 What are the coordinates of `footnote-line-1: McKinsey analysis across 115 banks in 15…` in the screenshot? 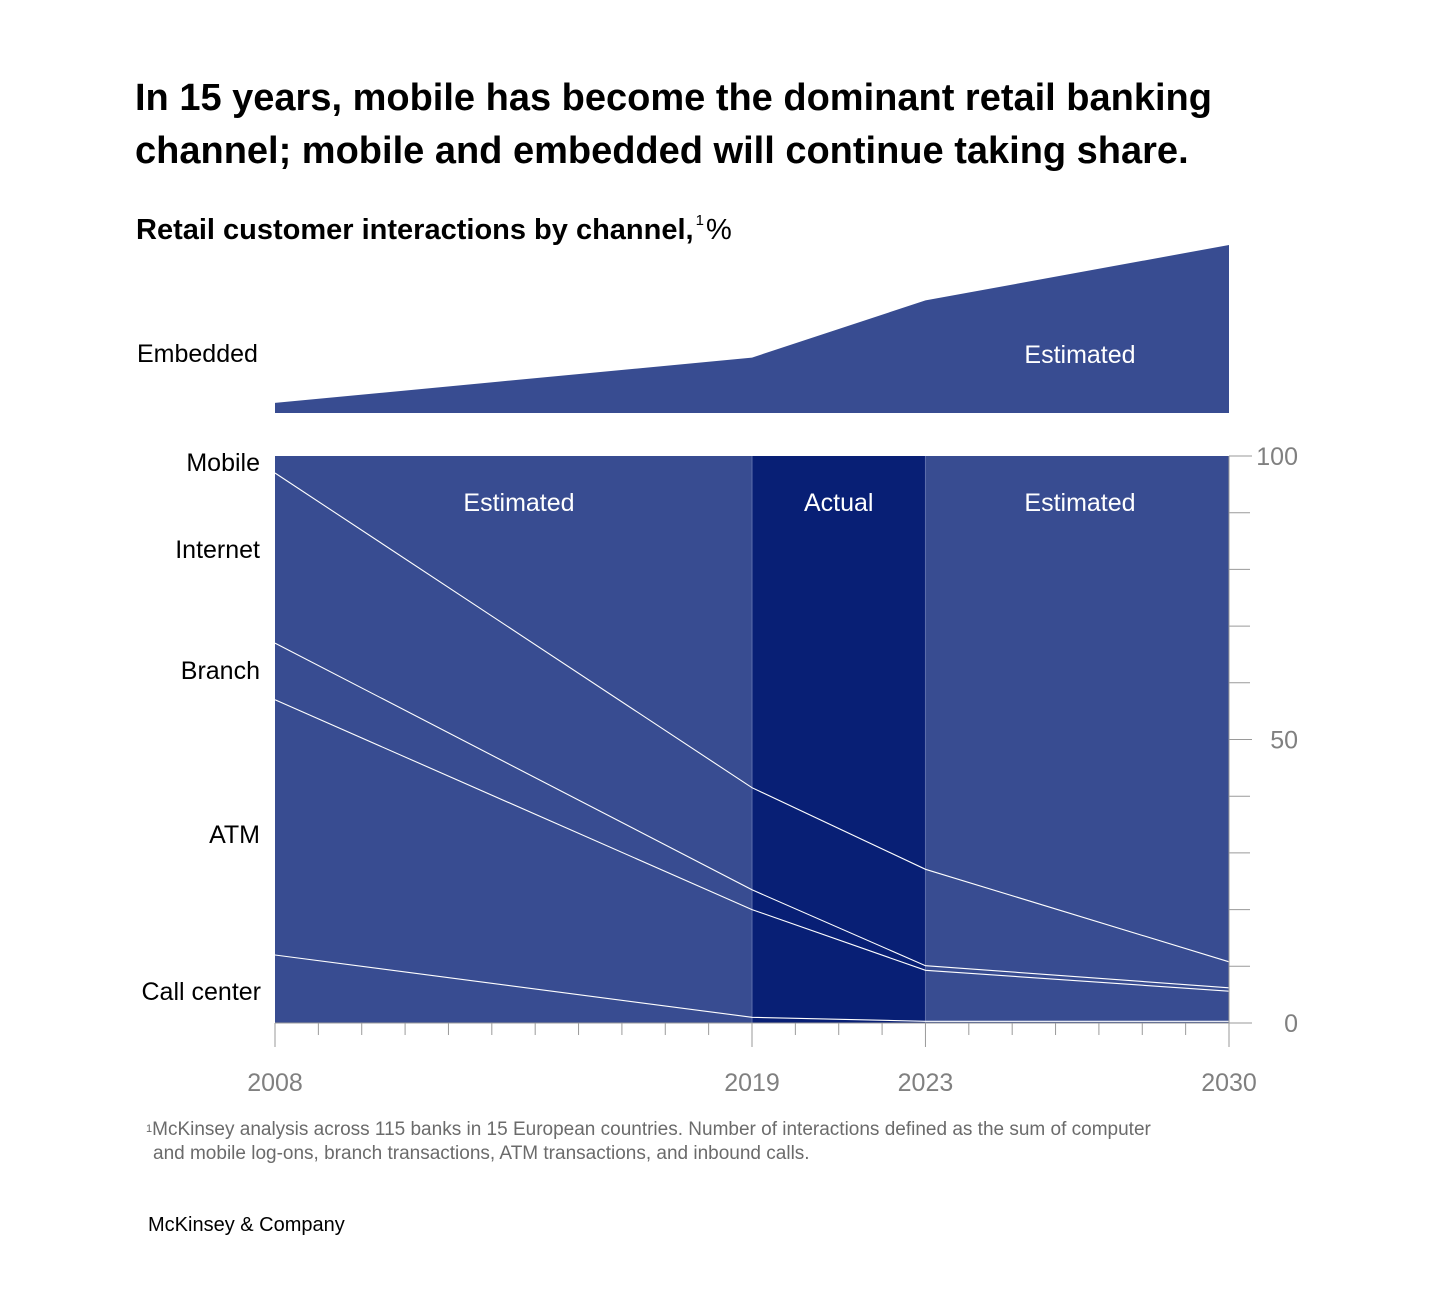 It's located at (651, 1129).